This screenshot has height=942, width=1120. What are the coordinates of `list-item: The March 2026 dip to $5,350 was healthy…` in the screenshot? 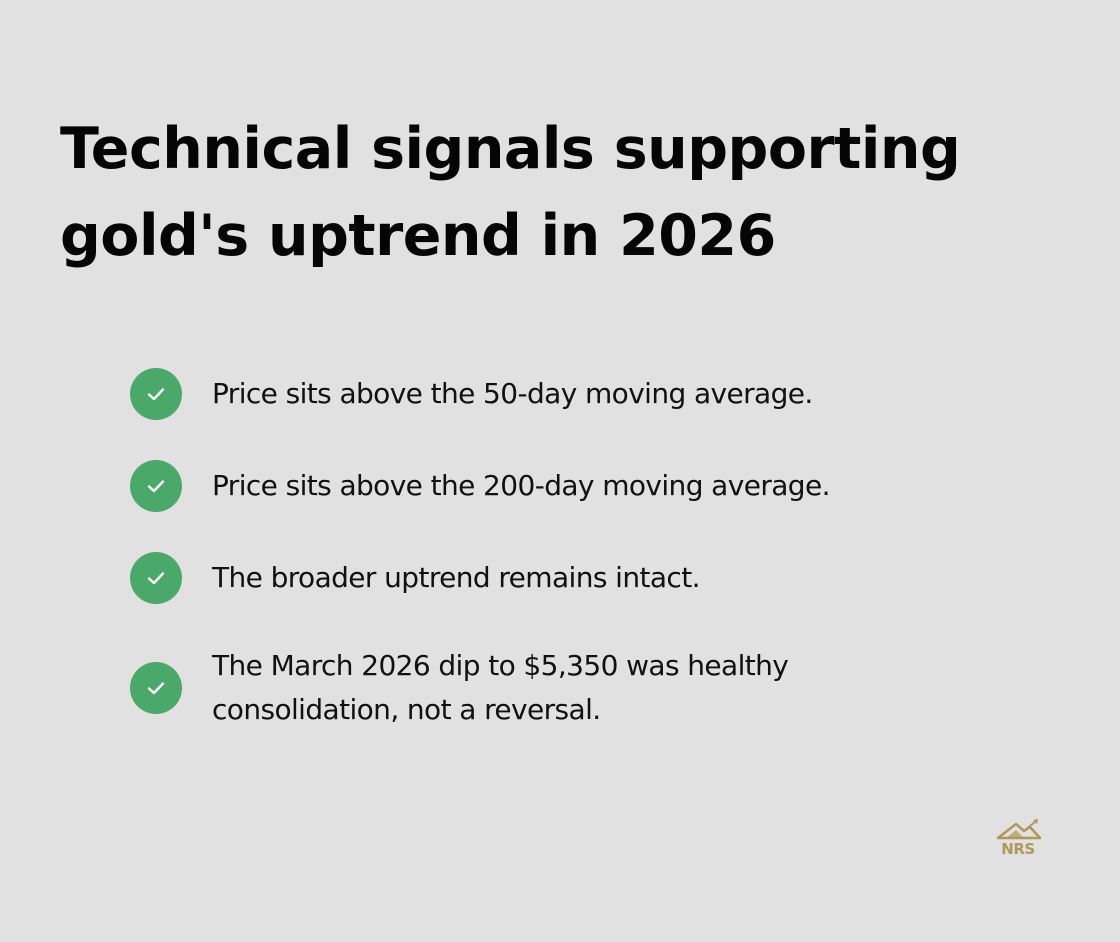 It's located at (580, 688).